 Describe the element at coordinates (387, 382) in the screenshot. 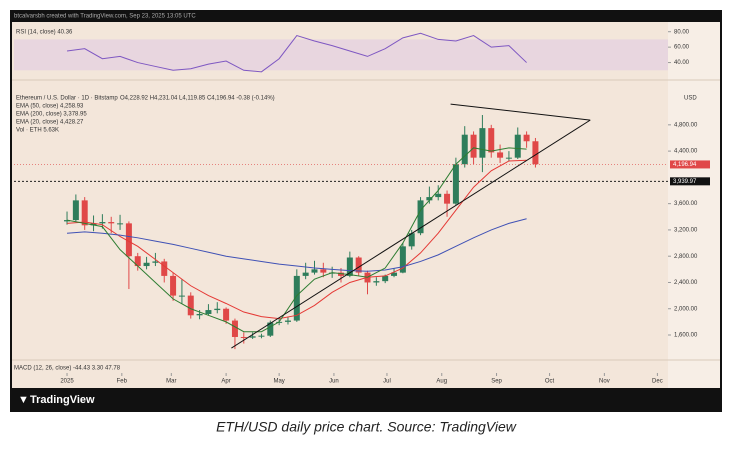

I see `x-tick-label: Jul` at that location.